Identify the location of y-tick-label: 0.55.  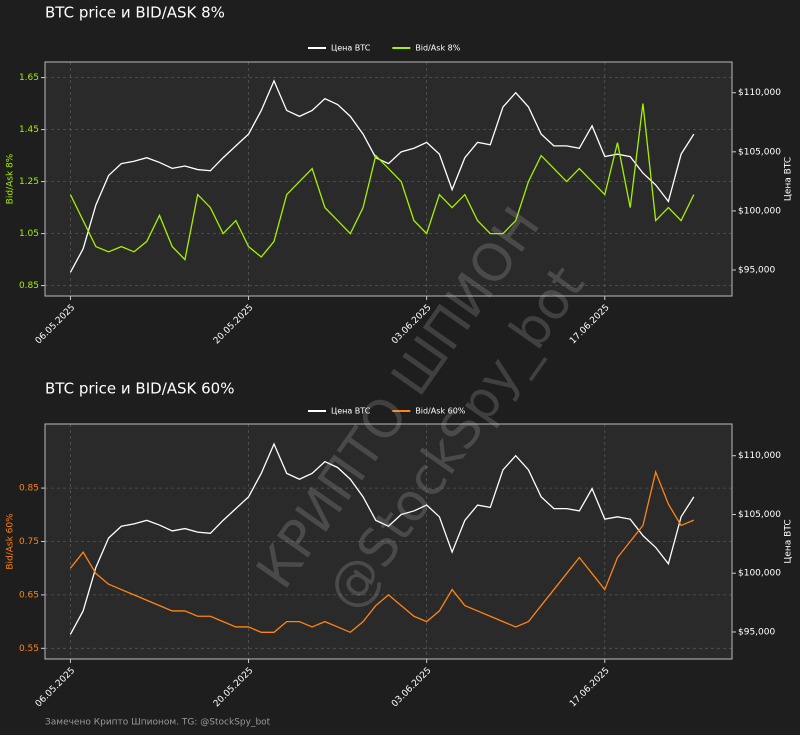
(29, 649).